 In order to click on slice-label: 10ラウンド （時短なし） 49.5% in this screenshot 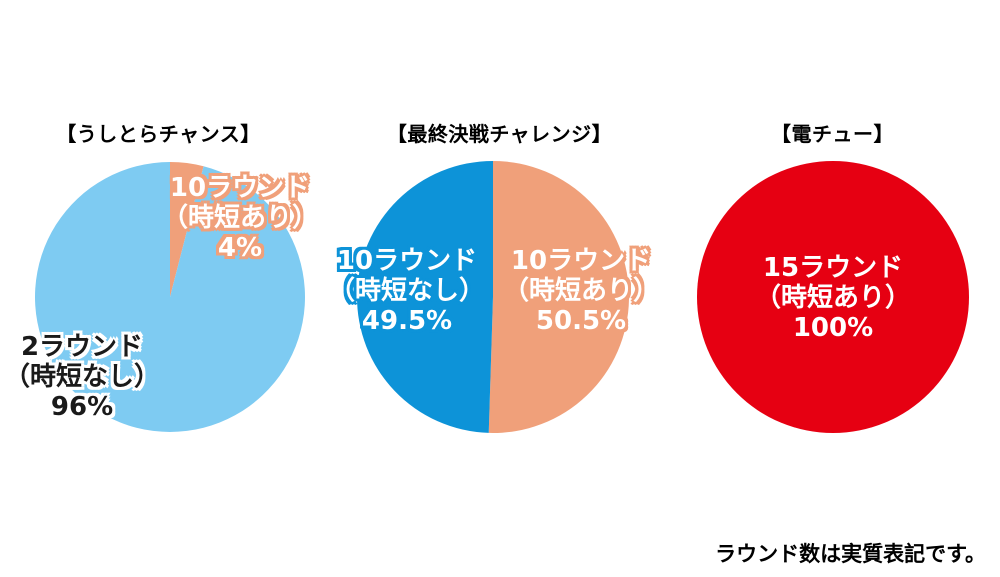, I will do `click(407, 291)`.